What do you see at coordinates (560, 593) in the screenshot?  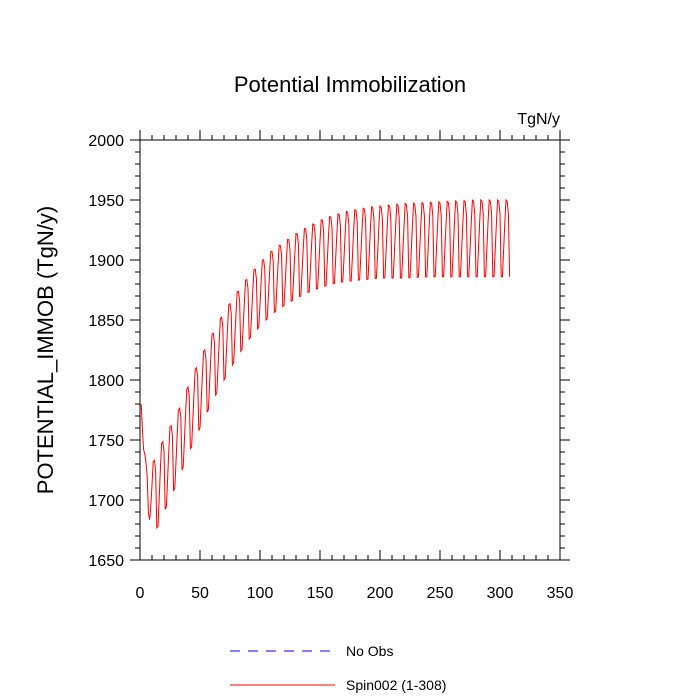 I see `x-tick-label: 350` at bounding box center [560, 593].